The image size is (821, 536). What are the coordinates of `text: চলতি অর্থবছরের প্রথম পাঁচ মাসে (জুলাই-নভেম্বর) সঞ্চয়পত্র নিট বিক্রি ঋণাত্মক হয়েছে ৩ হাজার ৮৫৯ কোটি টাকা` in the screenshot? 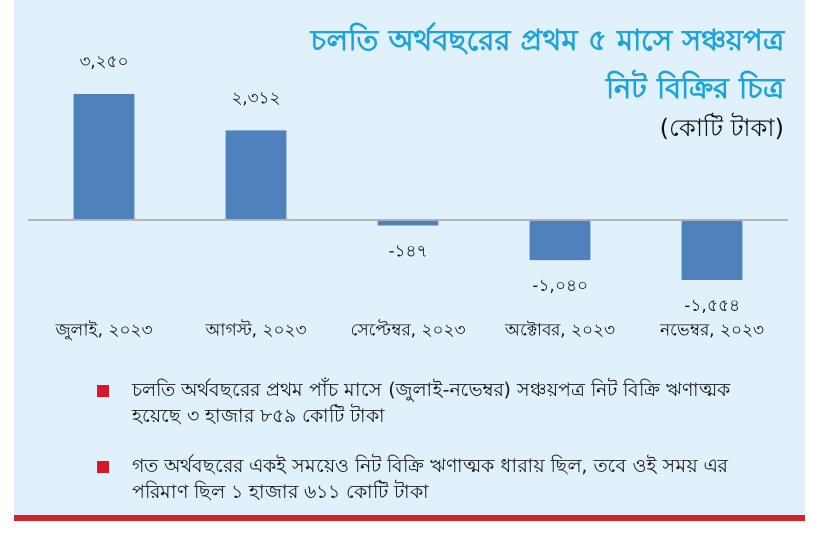 It's located at (431, 403).